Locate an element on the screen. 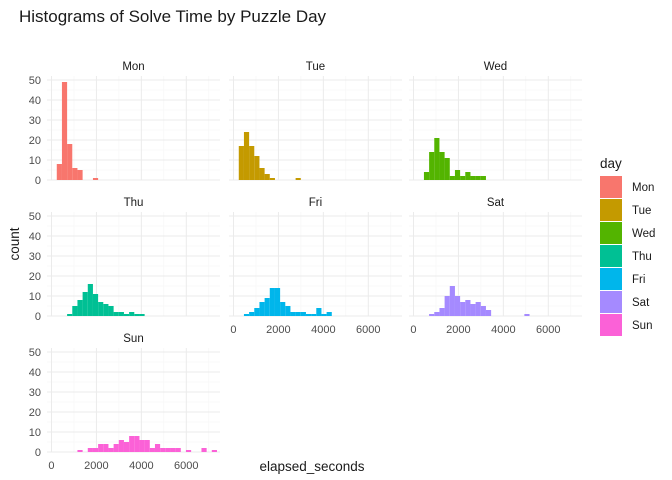 The width and height of the screenshot is (672, 480). legend-item-fri: Fri is located at coordinates (622, 279).